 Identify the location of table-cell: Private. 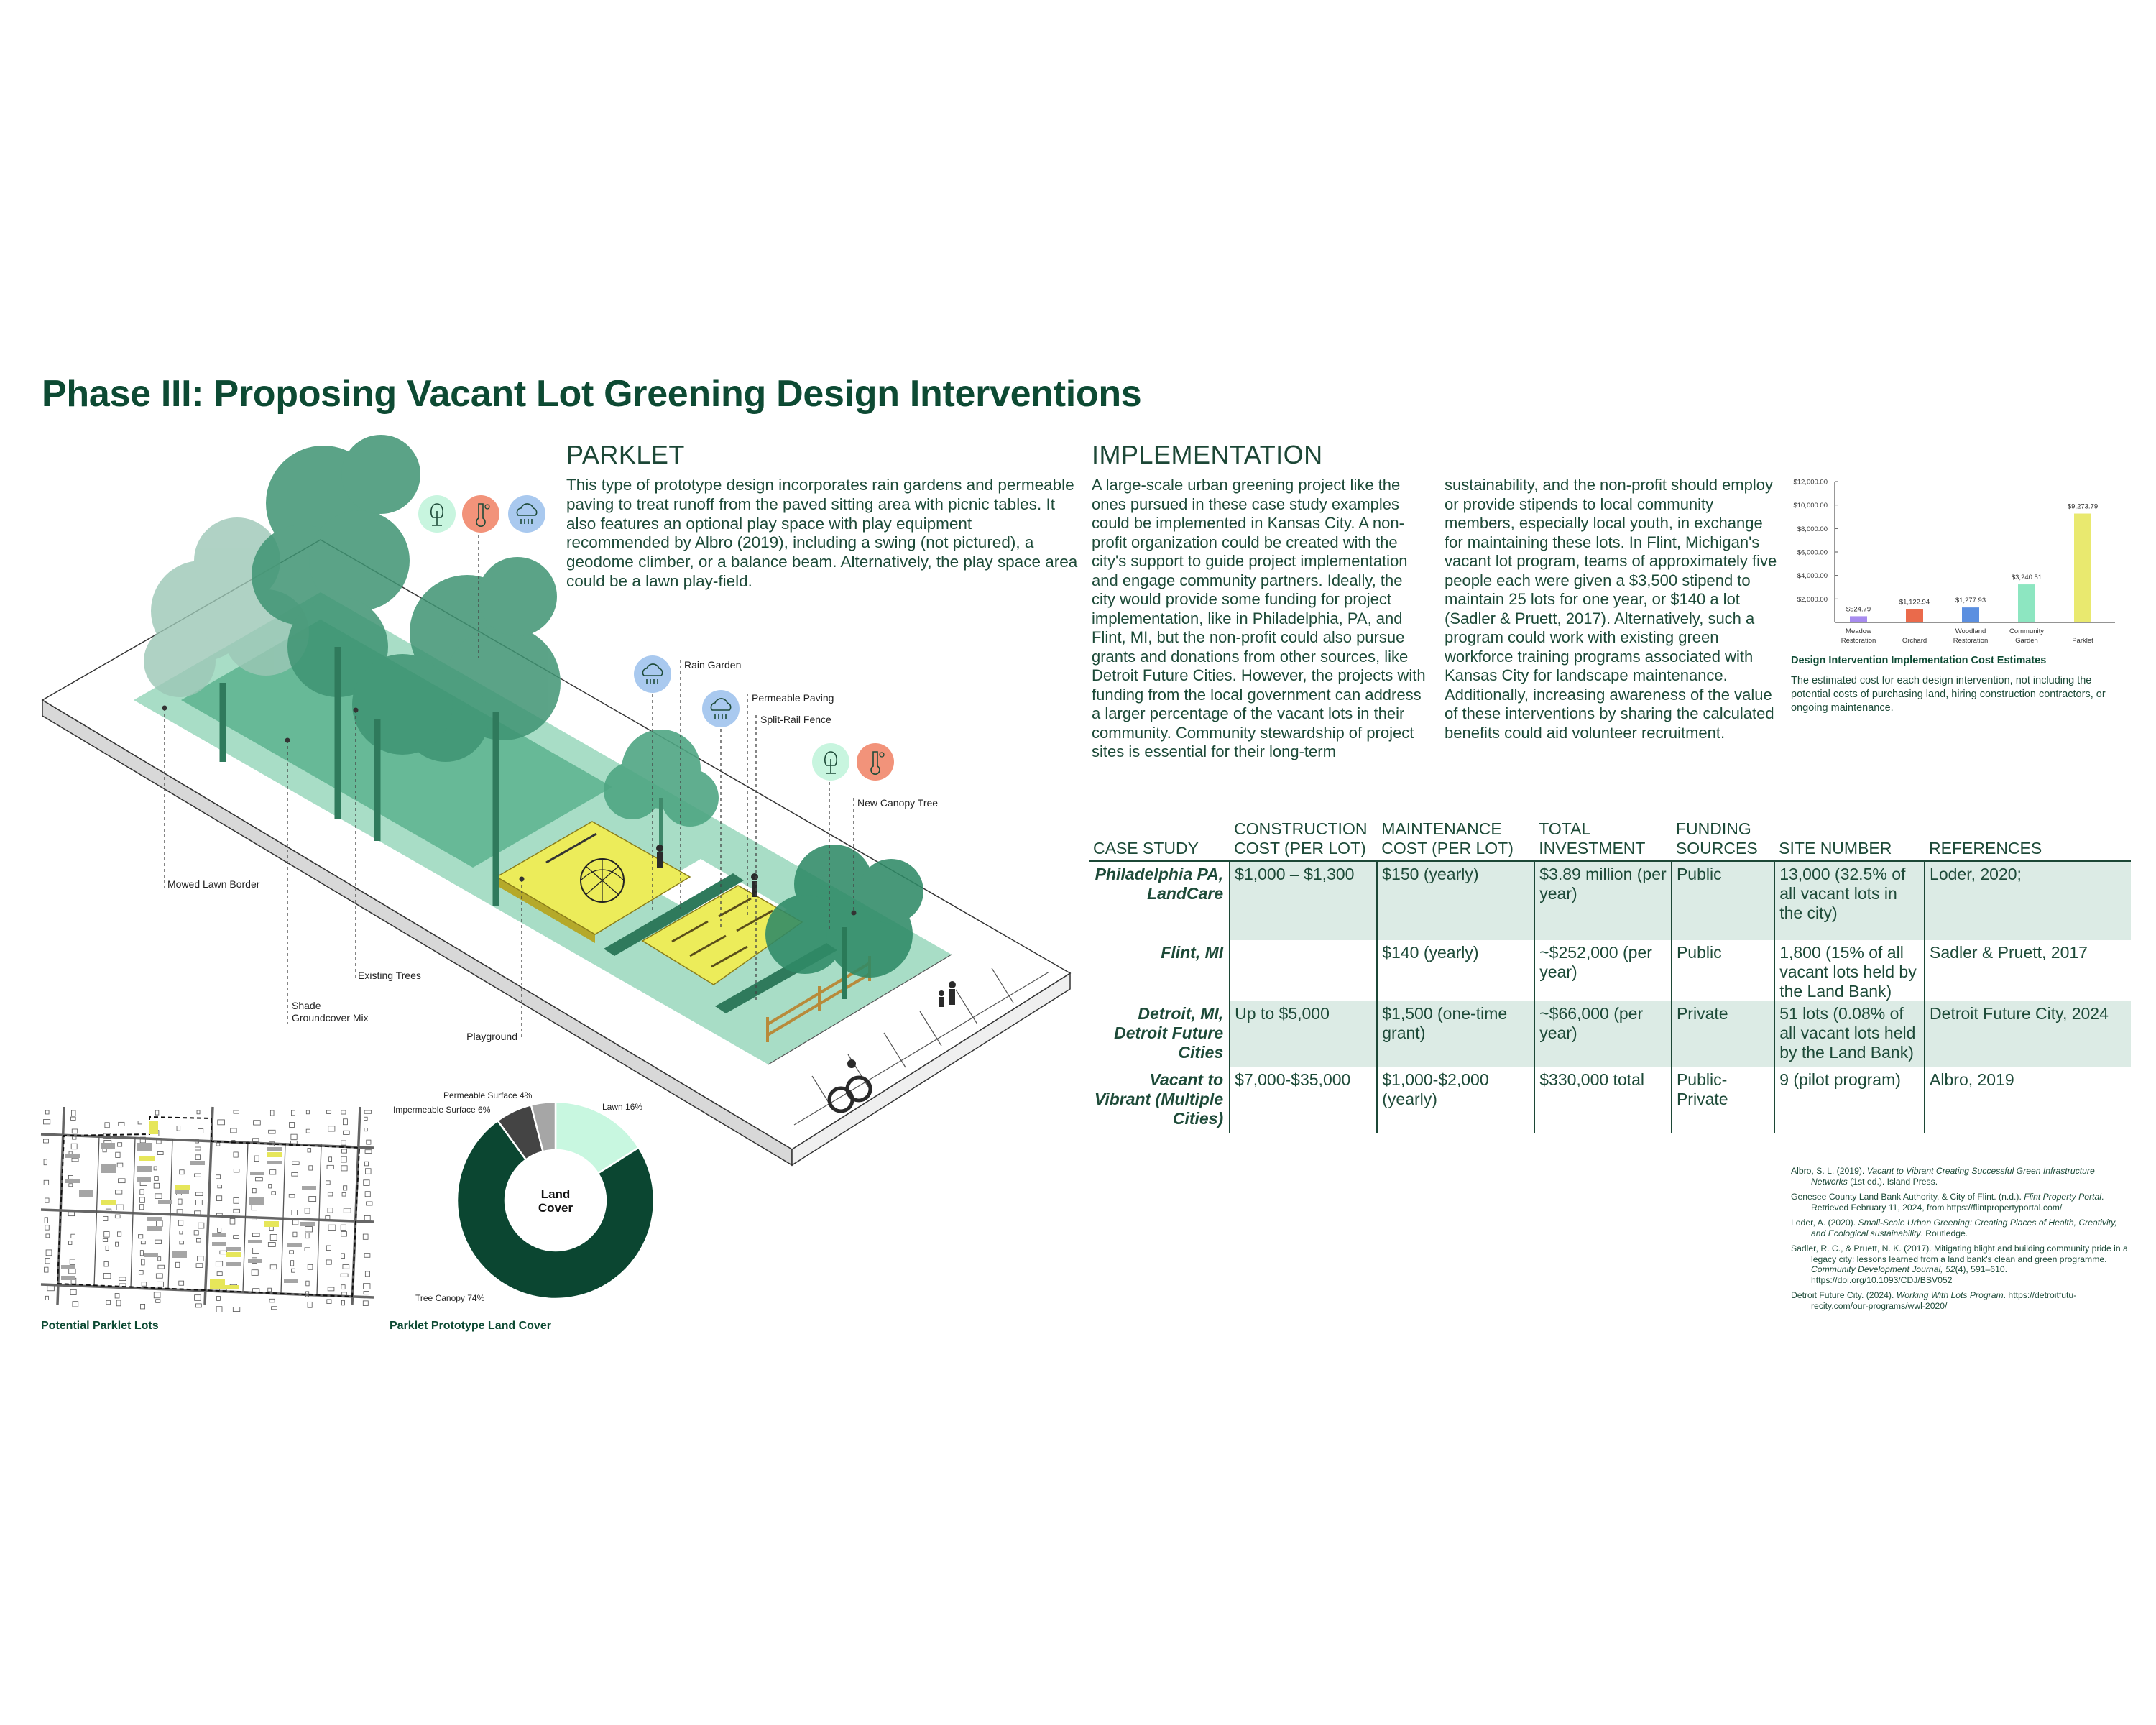
(1723, 1033).